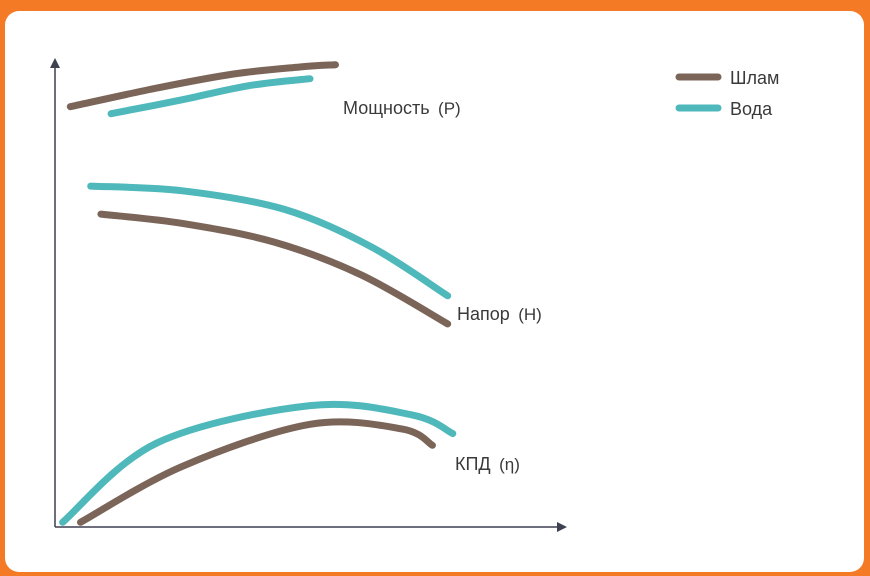 The image size is (870, 576). What do you see at coordinates (499, 314) in the screenshot?
I see `head-curve-label: Напор (H)` at bounding box center [499, 314].